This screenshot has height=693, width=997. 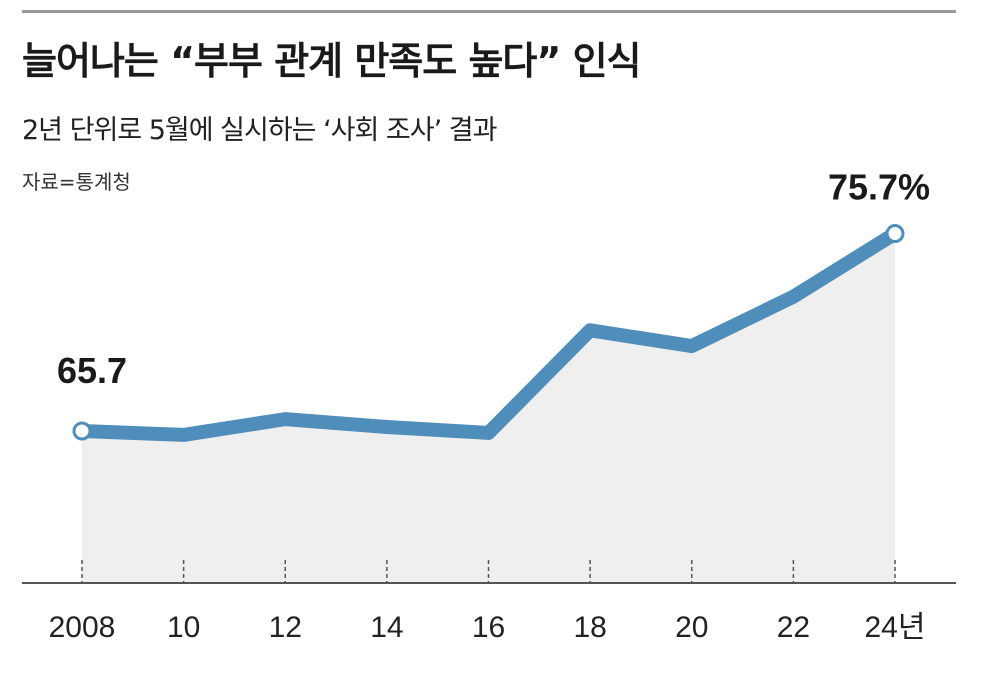 What do you see at coordinates (82, 627) in the screenshot?
I see `x-tick-label: 2008` at bounding box center [82, 627].